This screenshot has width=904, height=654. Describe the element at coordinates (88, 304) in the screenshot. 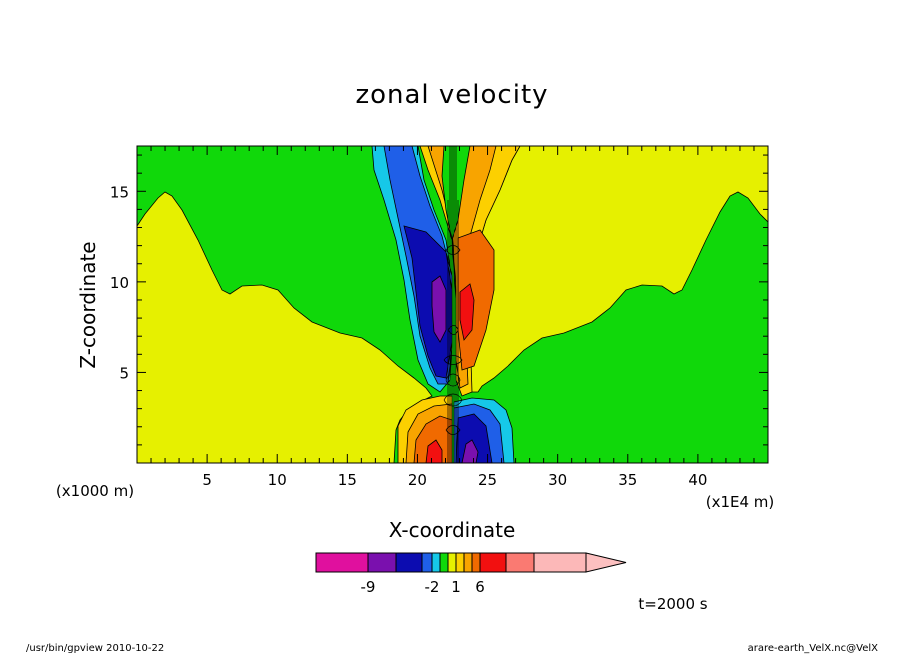

I see `y-axis-label: Z-coordinate` at that location.